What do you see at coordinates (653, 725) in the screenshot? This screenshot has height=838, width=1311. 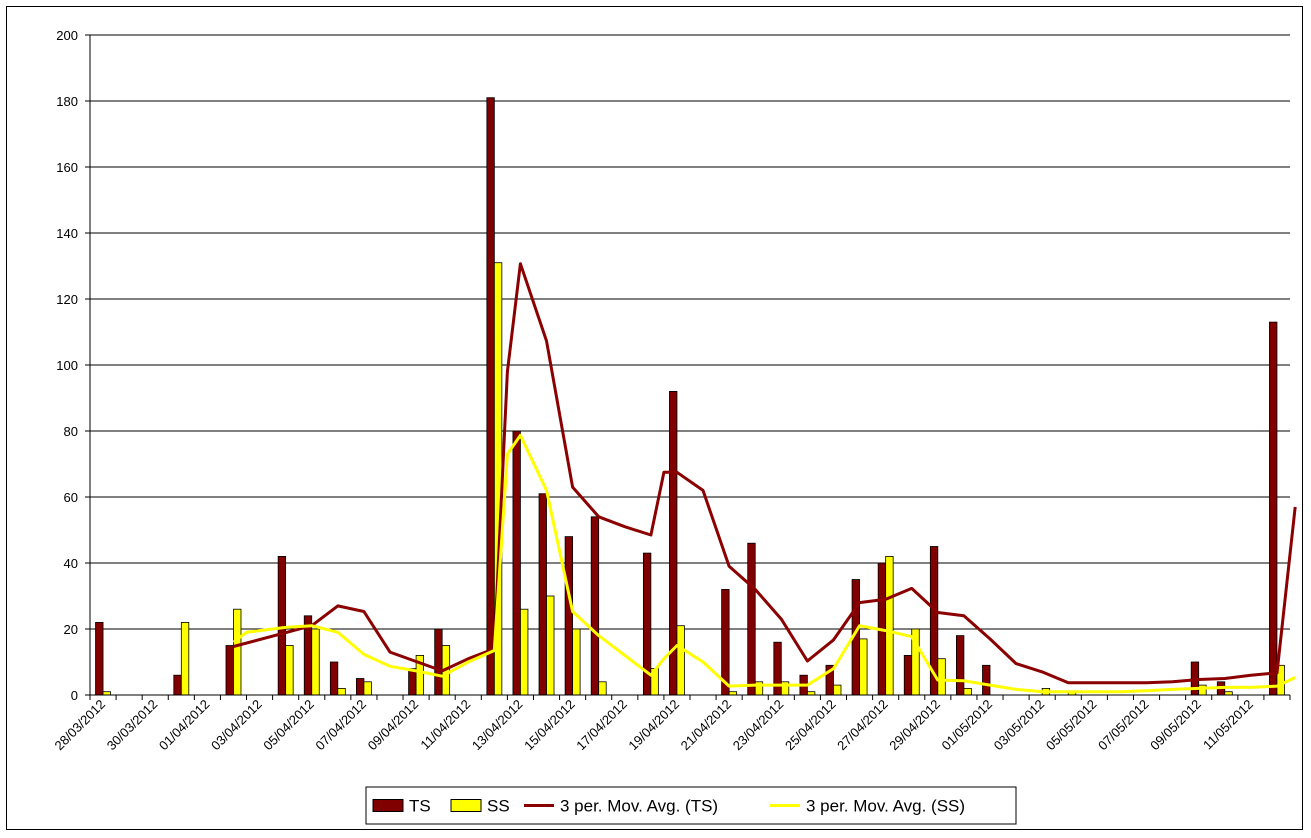 I see `x-tick-label: 19/04/2012` at bounding box center [653, 725].